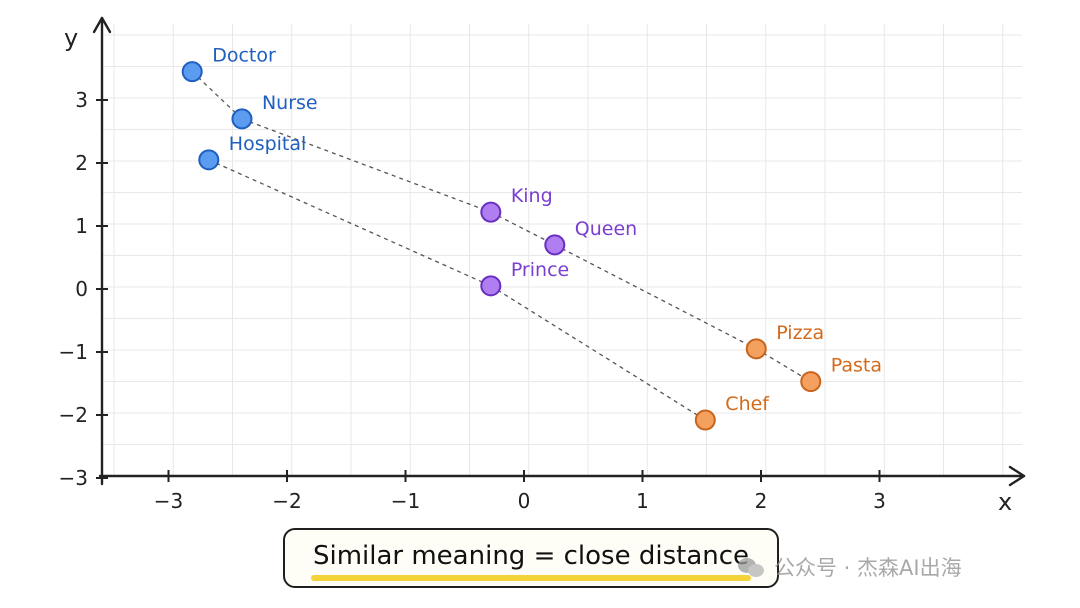 This screenshot has height=608, width=1080. I want to click on x-tick-label: −2, so click(286, 501).